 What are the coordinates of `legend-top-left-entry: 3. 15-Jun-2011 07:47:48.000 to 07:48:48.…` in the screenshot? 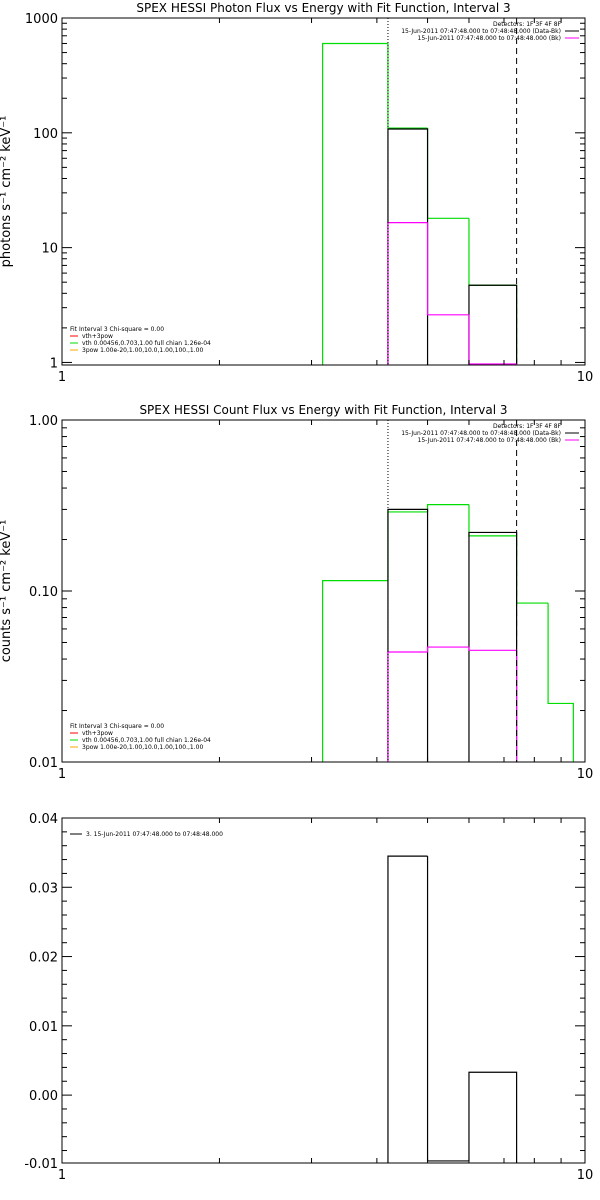 It's located at (154, 834).